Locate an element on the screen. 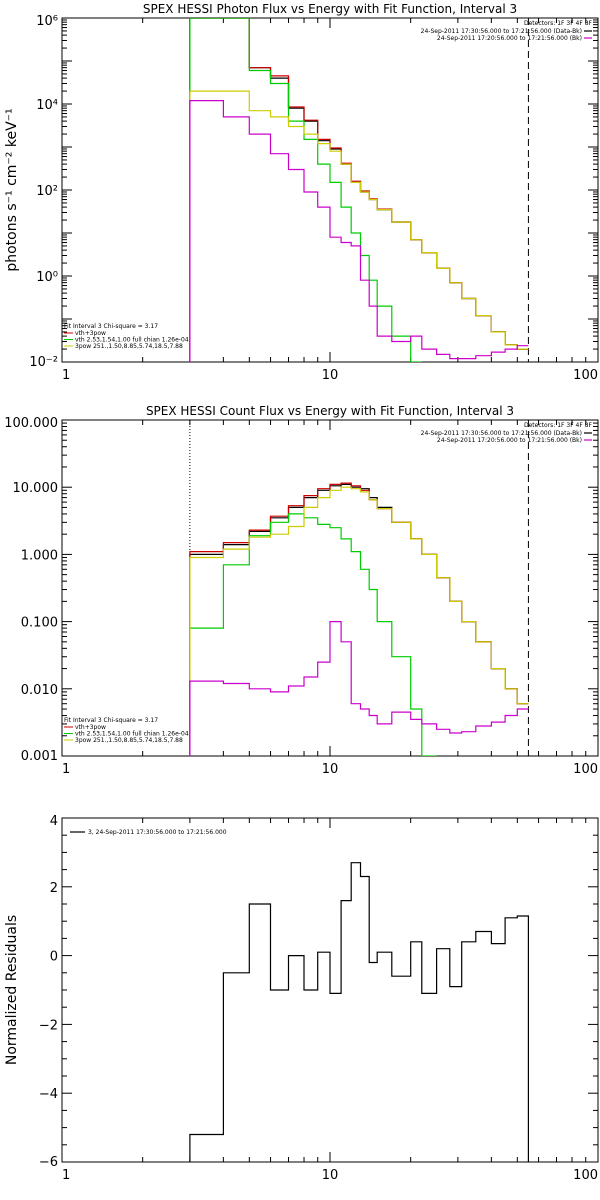  y-tick-label: 10⁶ is located at coordinates (47, 21).